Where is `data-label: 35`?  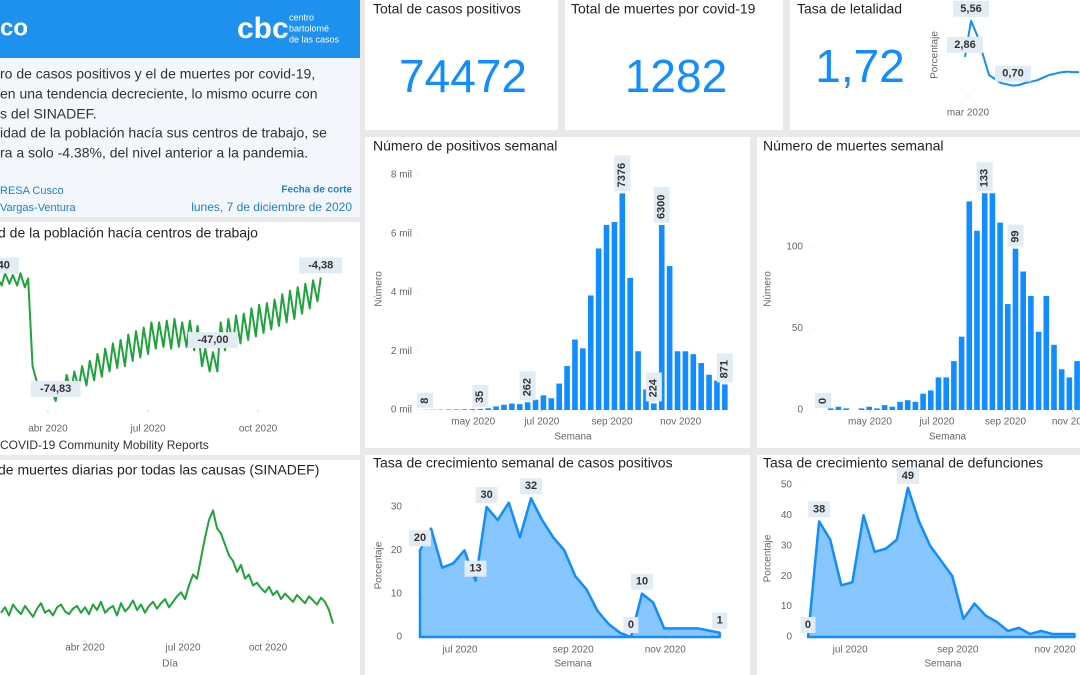
data-label: 35 is located at coordinates (480, 395).